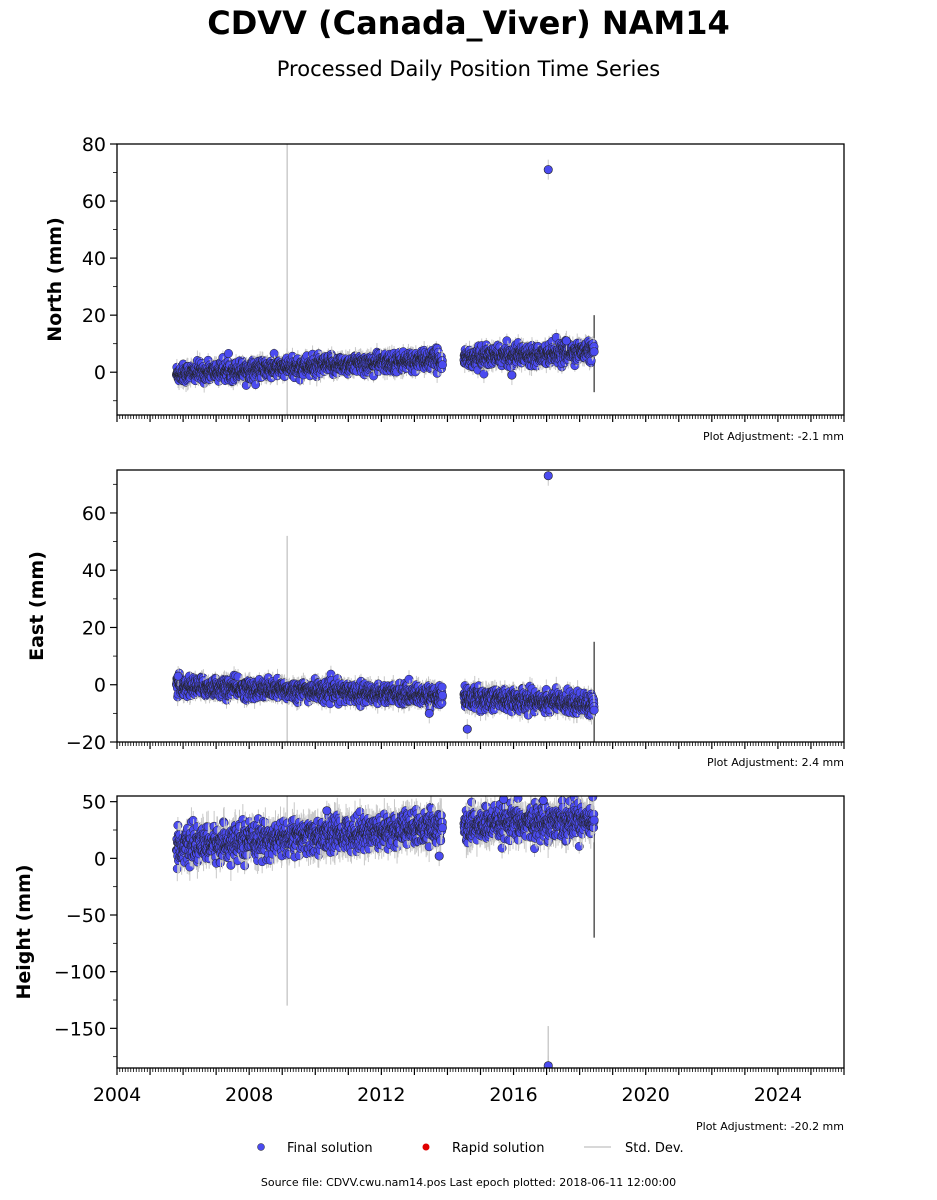 The image size is (937, 1200). I want to click on y-tick-label: −20, so click(86, 743).